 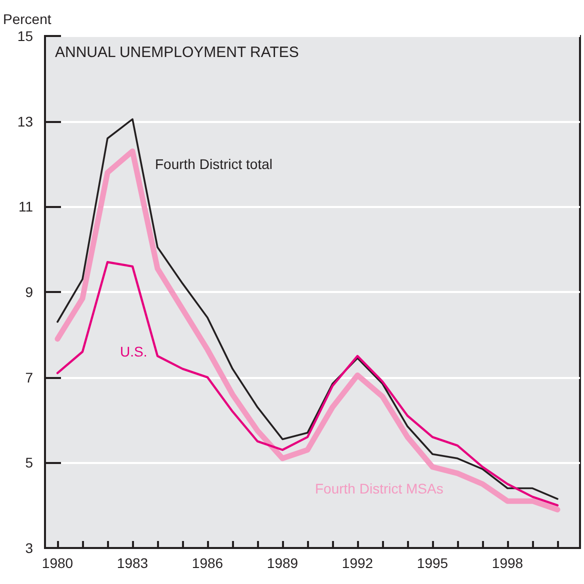 What do you see at coordinates (282, 563) in the screenshot?
I see `x-tick-label: 1989` at bounding box center [282, 563].